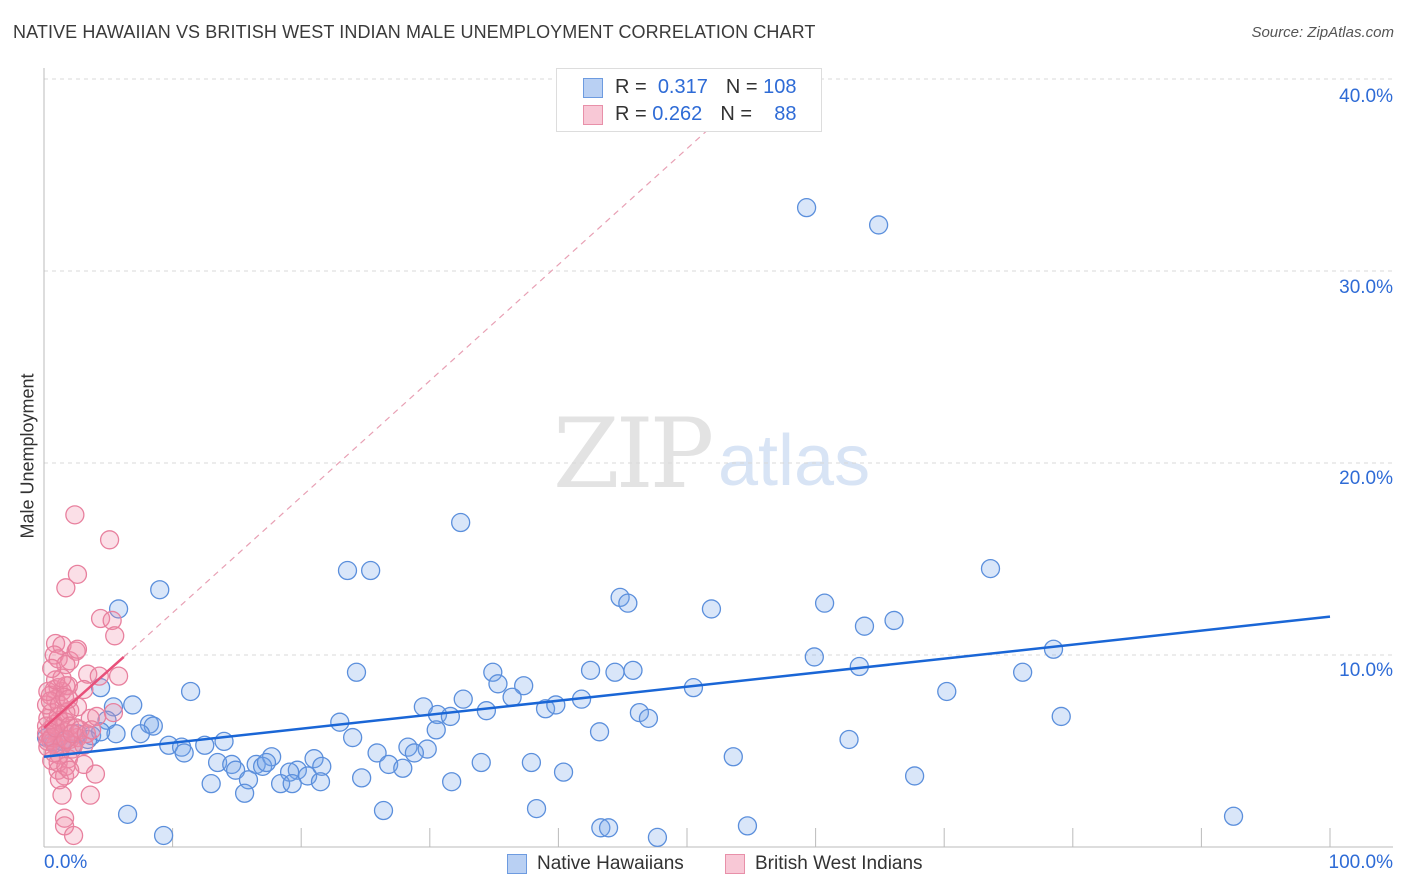 This screenshot has width=1406, height=892. Describe the element at coordinates (1366, 96) in the screenshot. I see `y-tick-label: 40.0%` at that location.